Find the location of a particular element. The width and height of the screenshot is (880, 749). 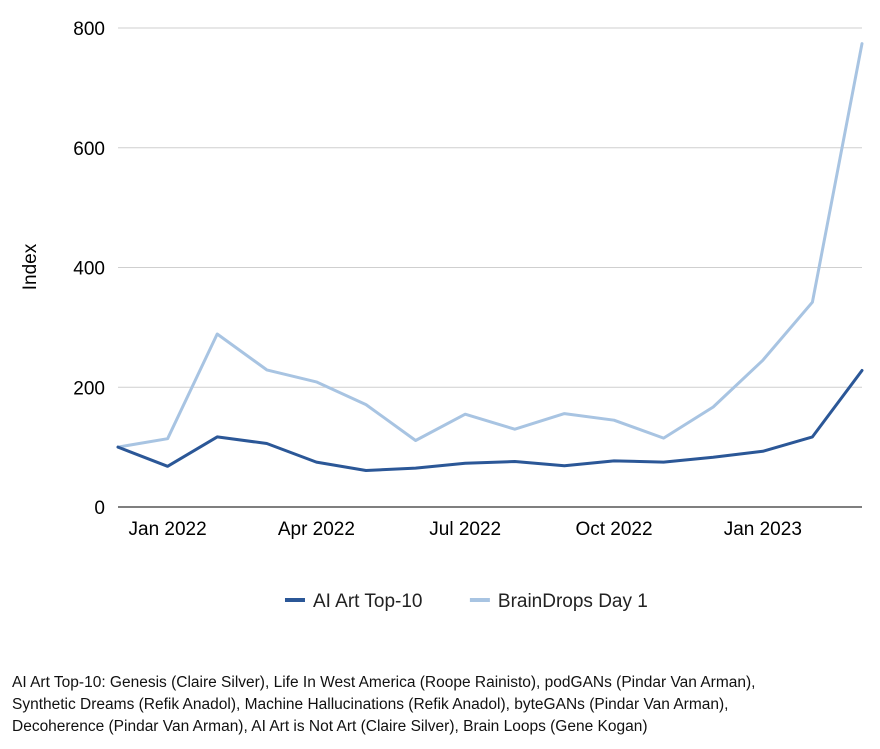

x-tick-label: Oct 2022 is located at coordinates (613, 529).